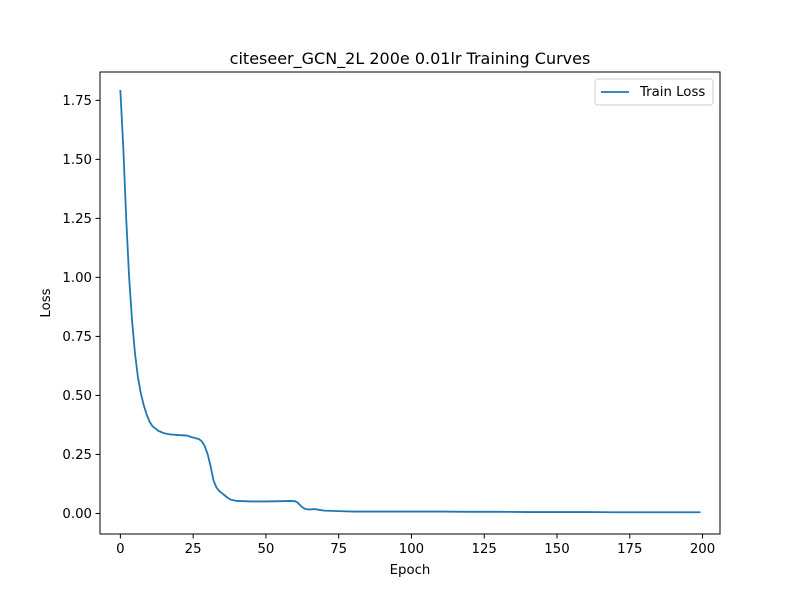 The width and height of the screenshot is (800, 605). Describe the element at coordinates (77, 219) in the screenshot. I see `y-tick-label: 1.25` at that location.